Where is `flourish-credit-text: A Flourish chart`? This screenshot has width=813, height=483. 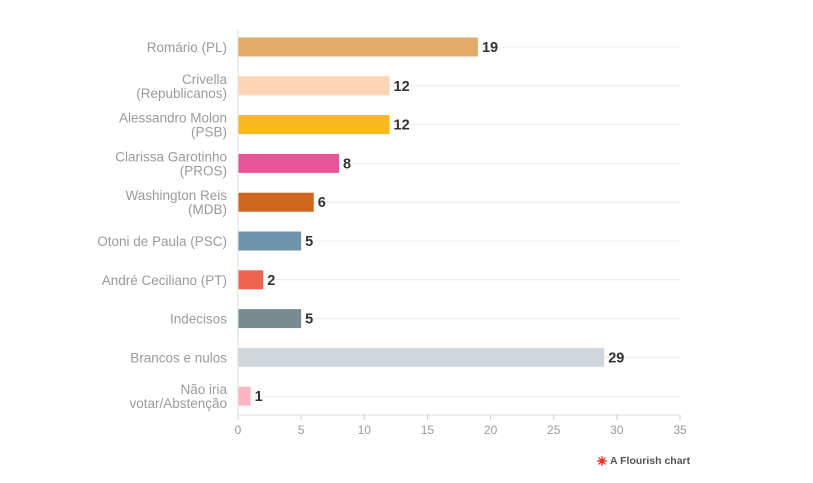 flourish-credit-text: A Flourish chart is located at coordinates (650, 461).